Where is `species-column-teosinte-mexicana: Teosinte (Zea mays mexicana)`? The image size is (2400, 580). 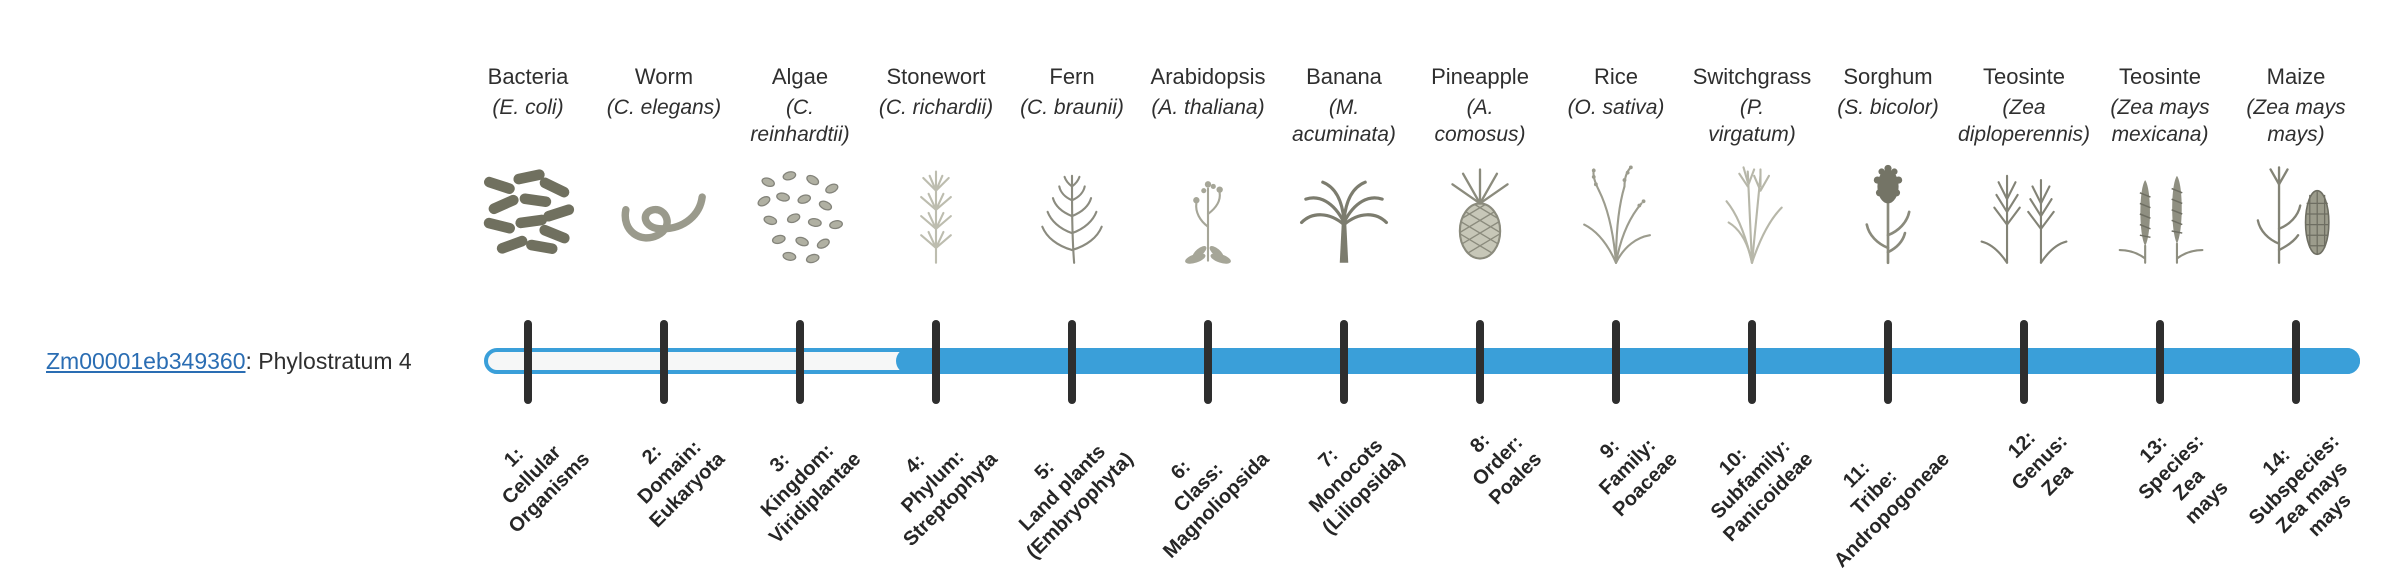
species-column-teosinte-mexicana: Teosinte (Zea mays mexicana) is located at coordinates (2160, 167).